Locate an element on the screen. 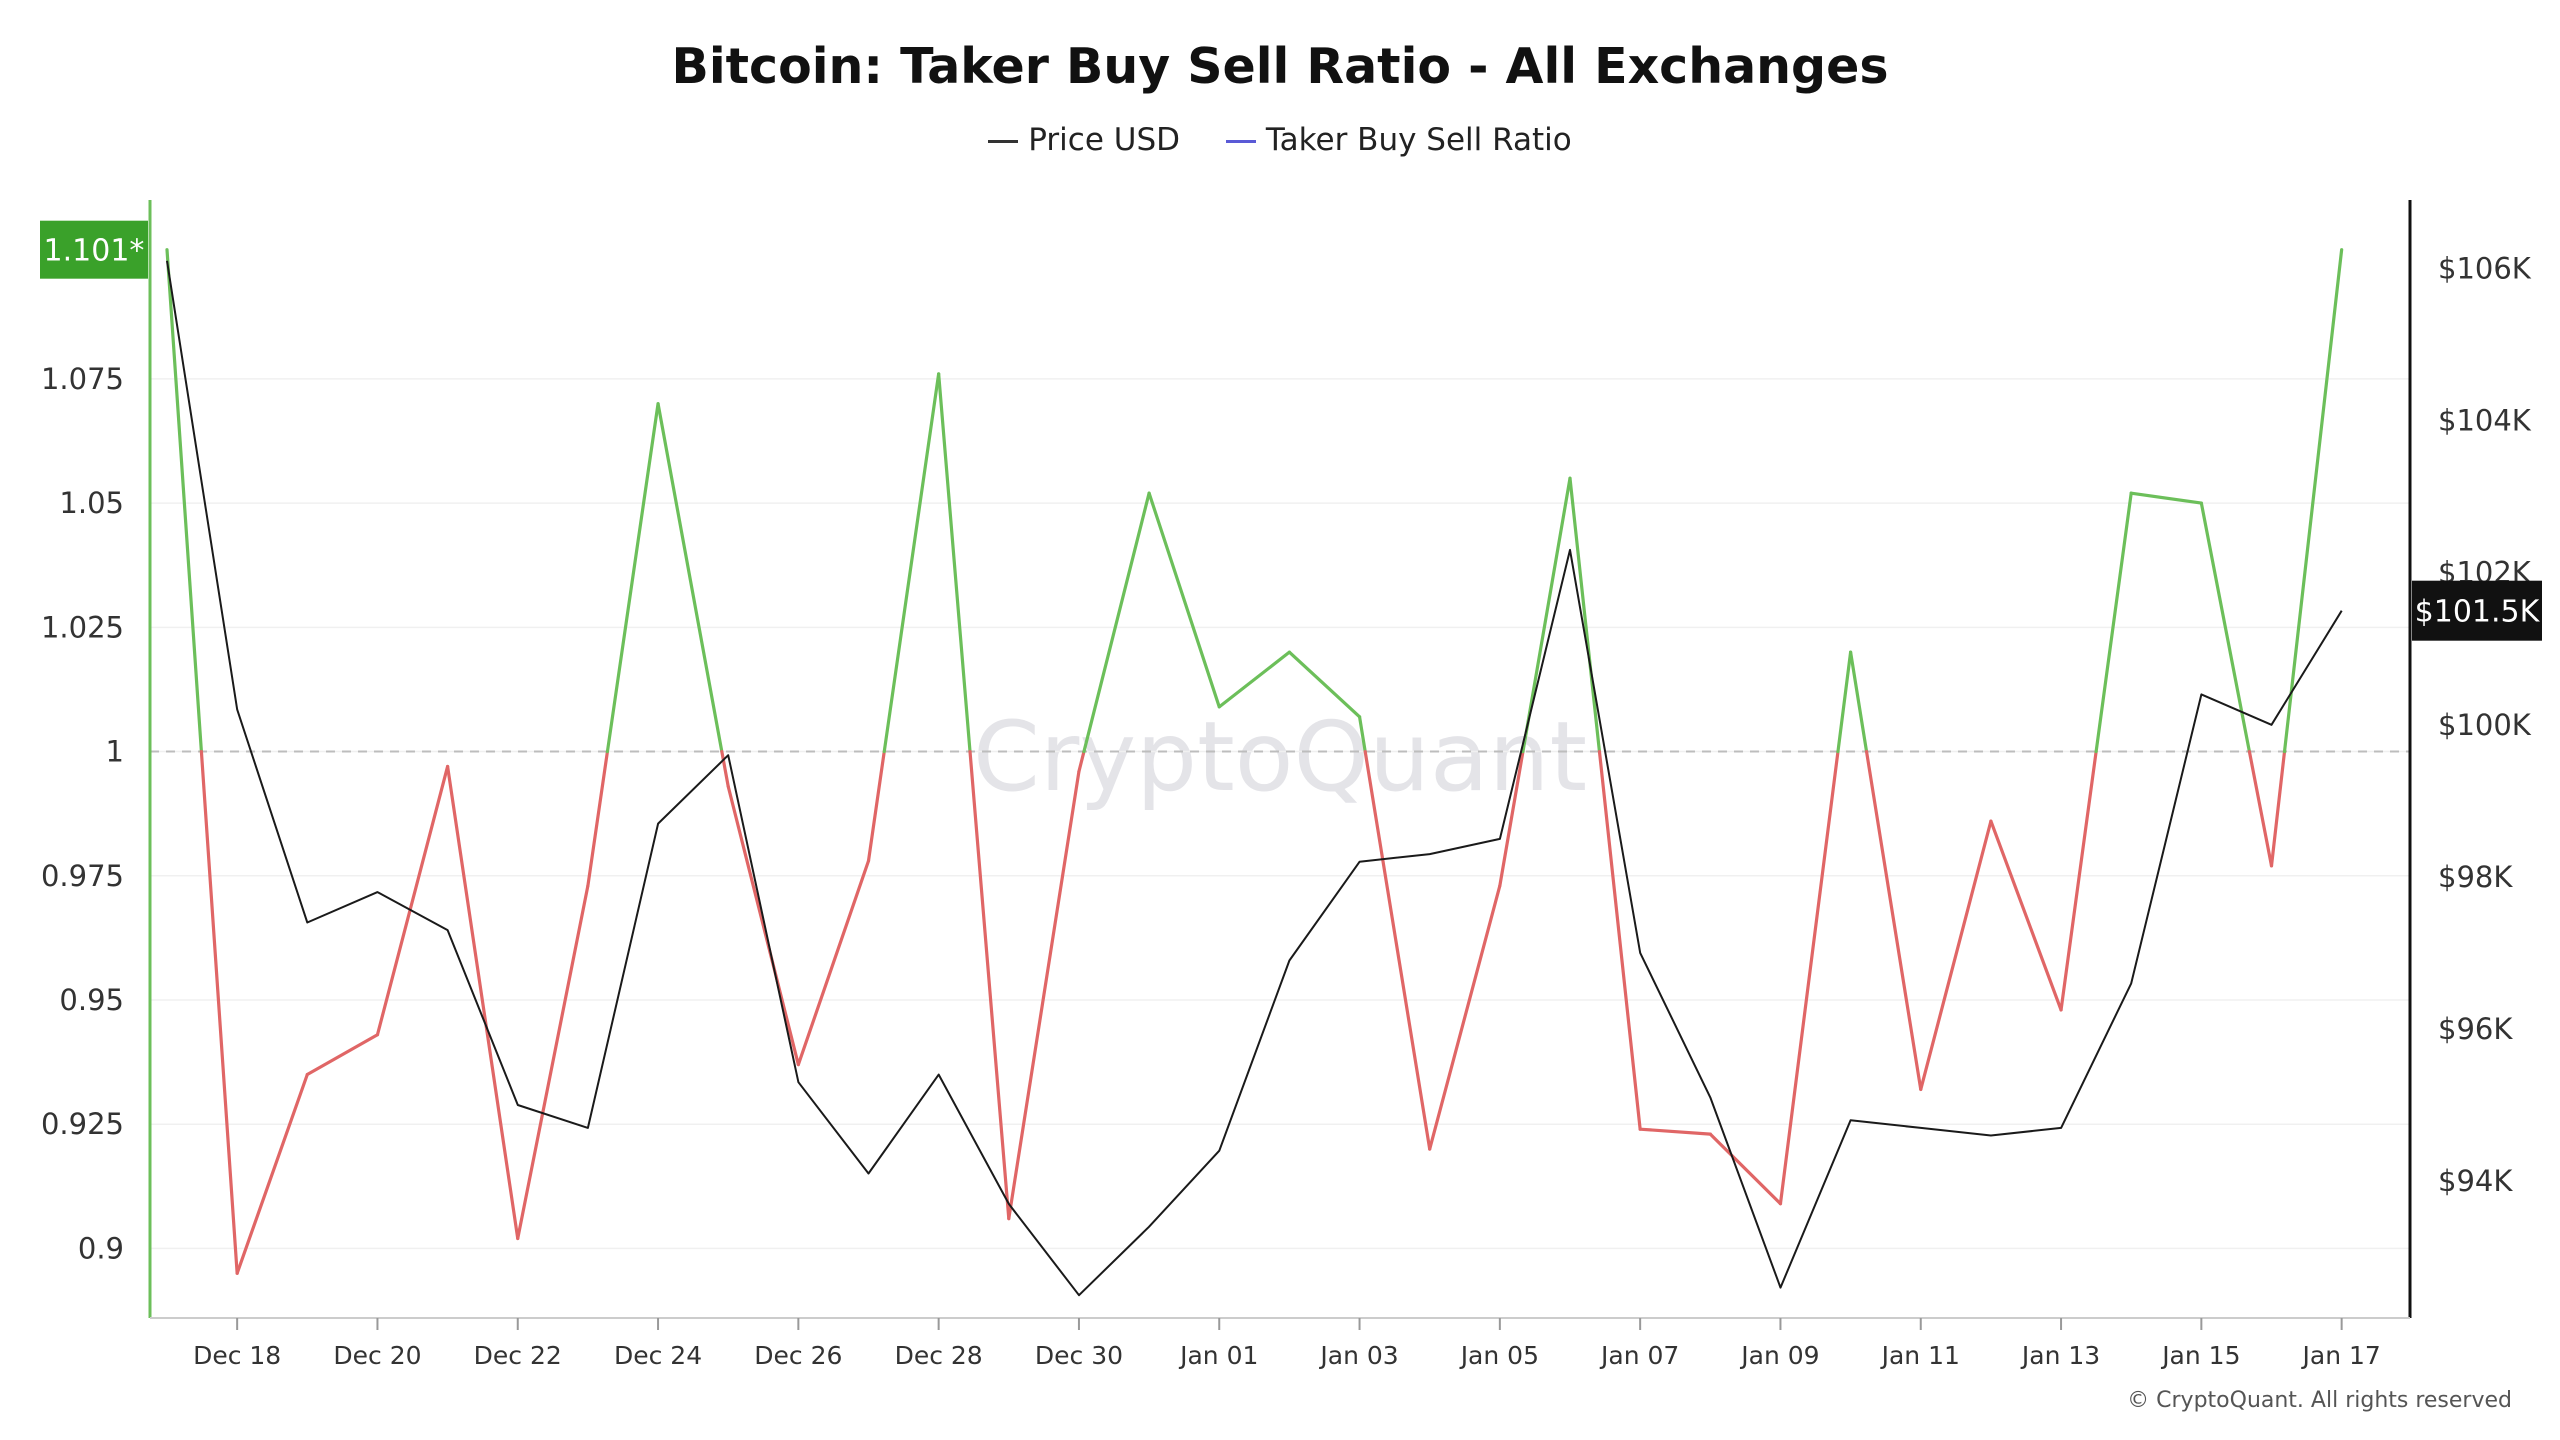 This screenshot has width=2560, height=1440. x-tick-label: Jan 13 is located at coordinates (2060, 1355).